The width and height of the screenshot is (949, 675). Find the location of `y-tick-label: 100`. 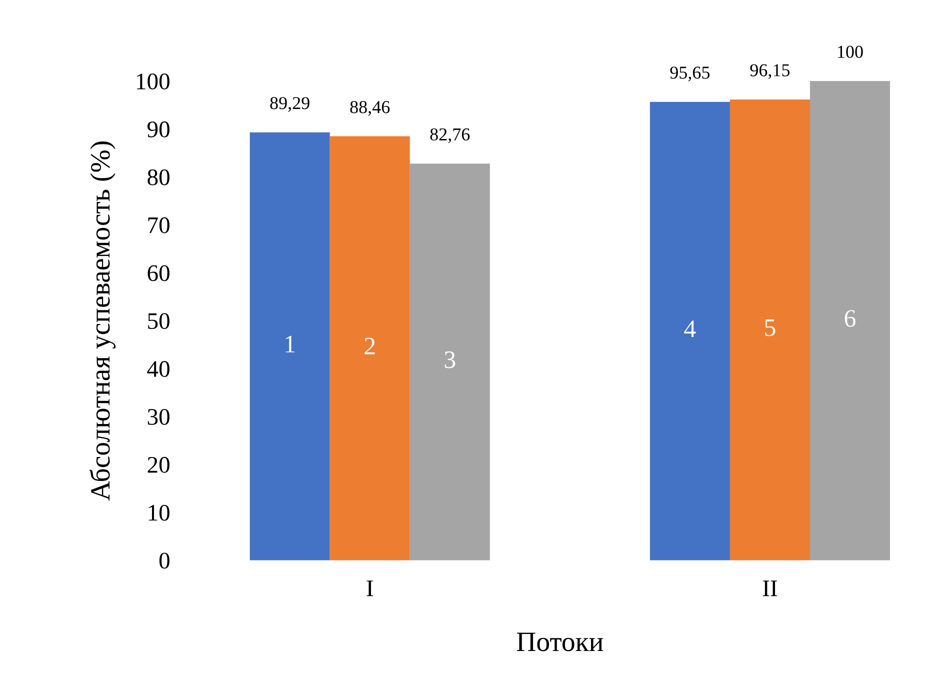

y-tick-label: 100 is located at coordinates (153, 81).